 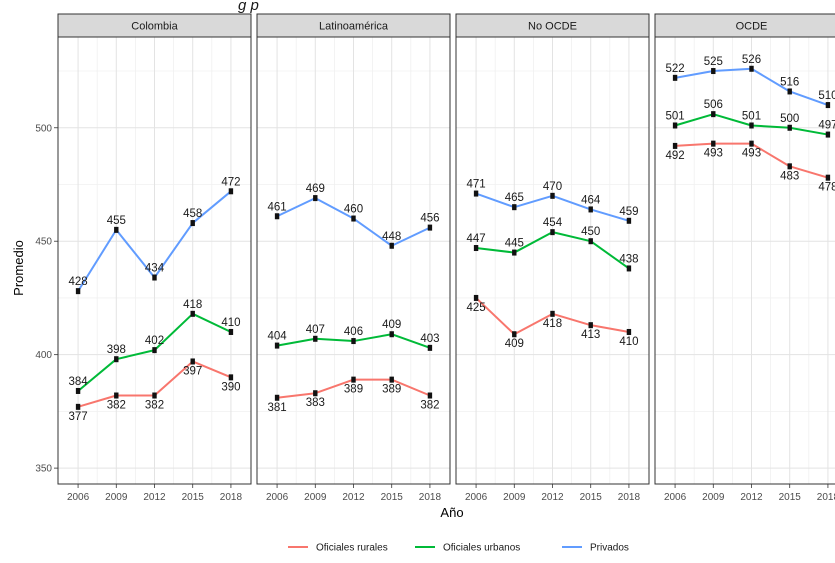 What do you see at coordinates (154, 341) in the screenshot?
I see `data-label: 402` at bounding box center [154, 341].